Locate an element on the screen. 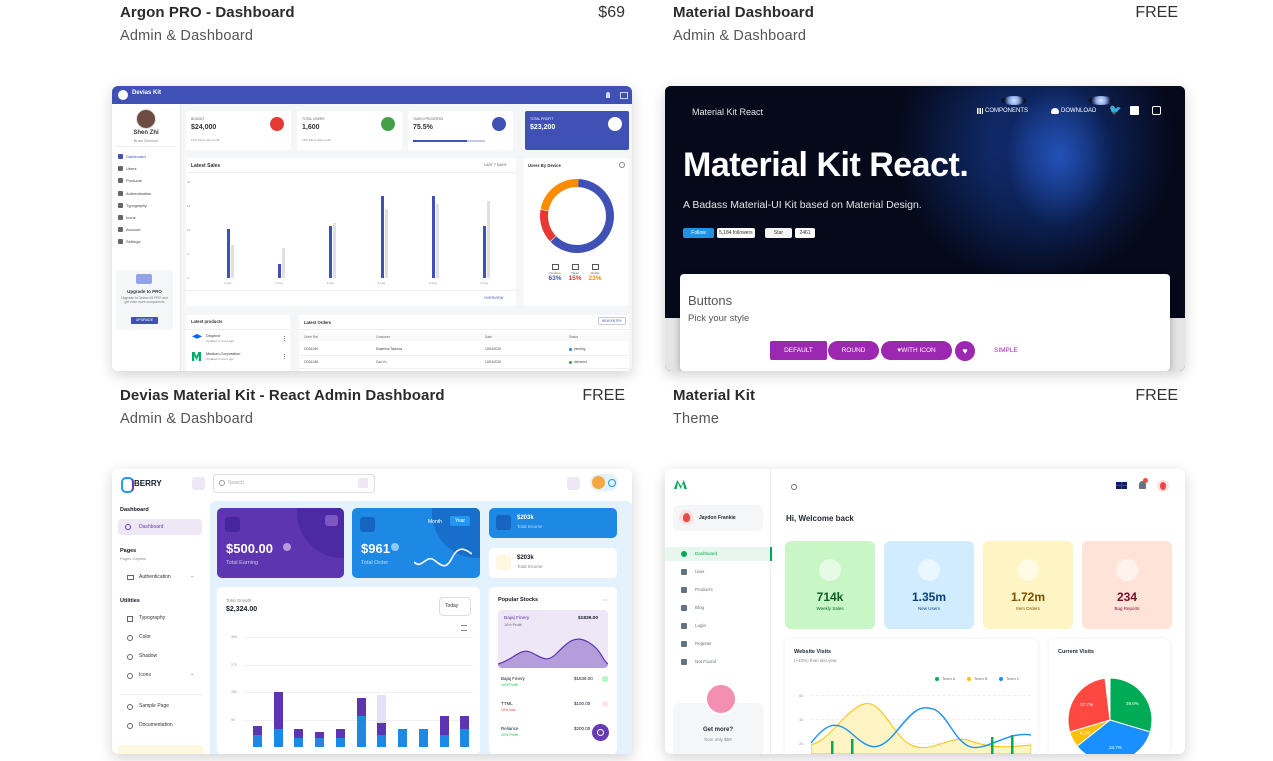 Image resolution: width=1273 pixels, height=761 pixels. user-account-box: Jaydon Frankie is located at coordinates (718, 518).